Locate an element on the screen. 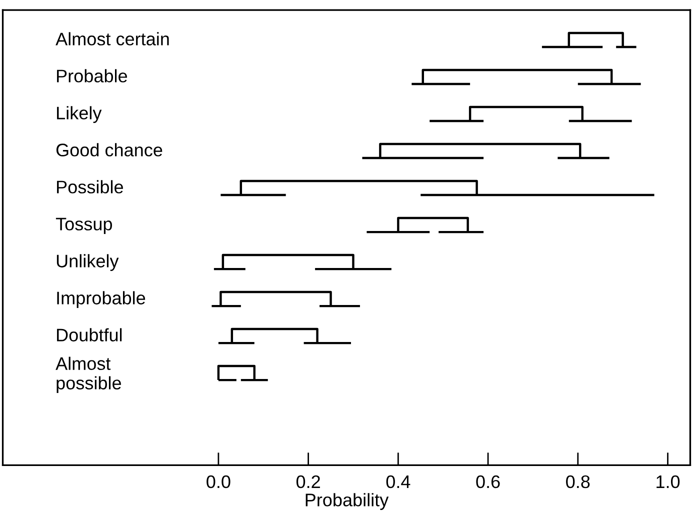  x-tick-label: 0.6 is located at coordinates (488, 481).